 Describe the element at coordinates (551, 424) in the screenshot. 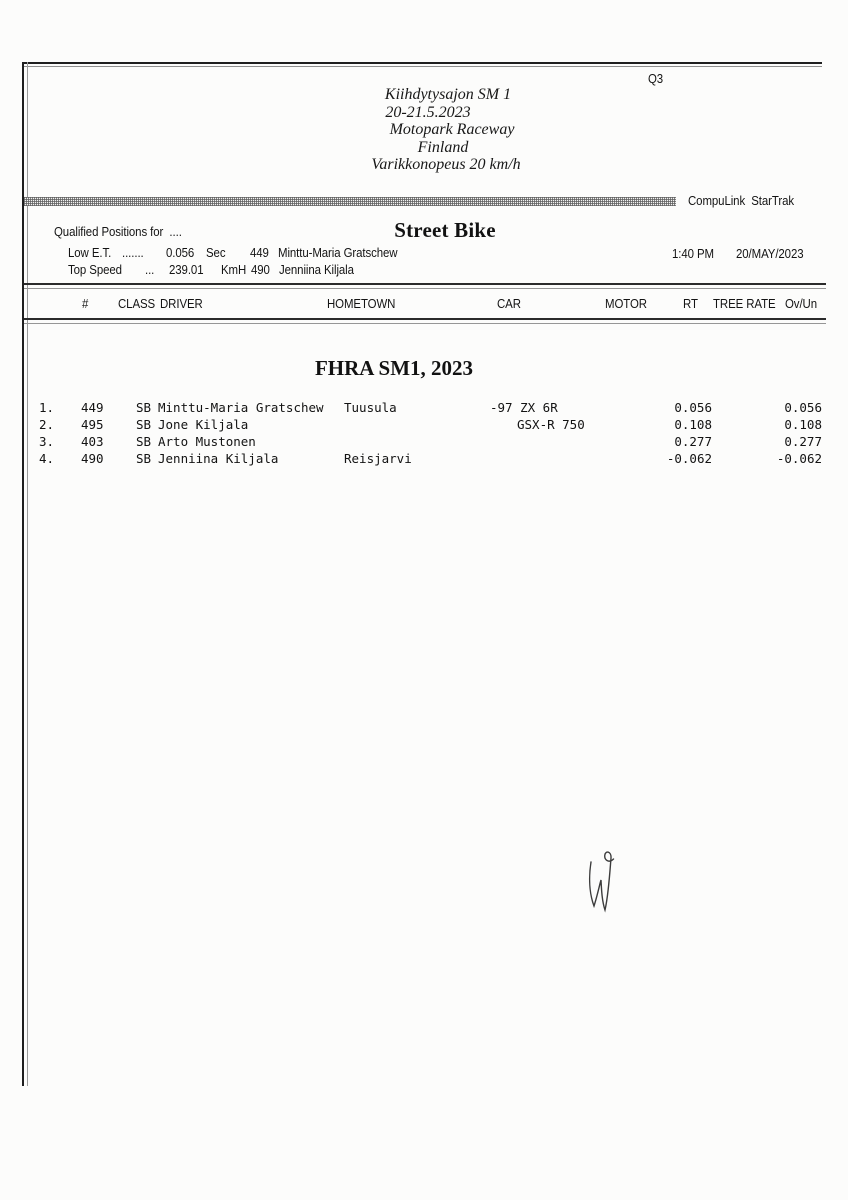

I see `cell-car: GSX-R 750` at that location.